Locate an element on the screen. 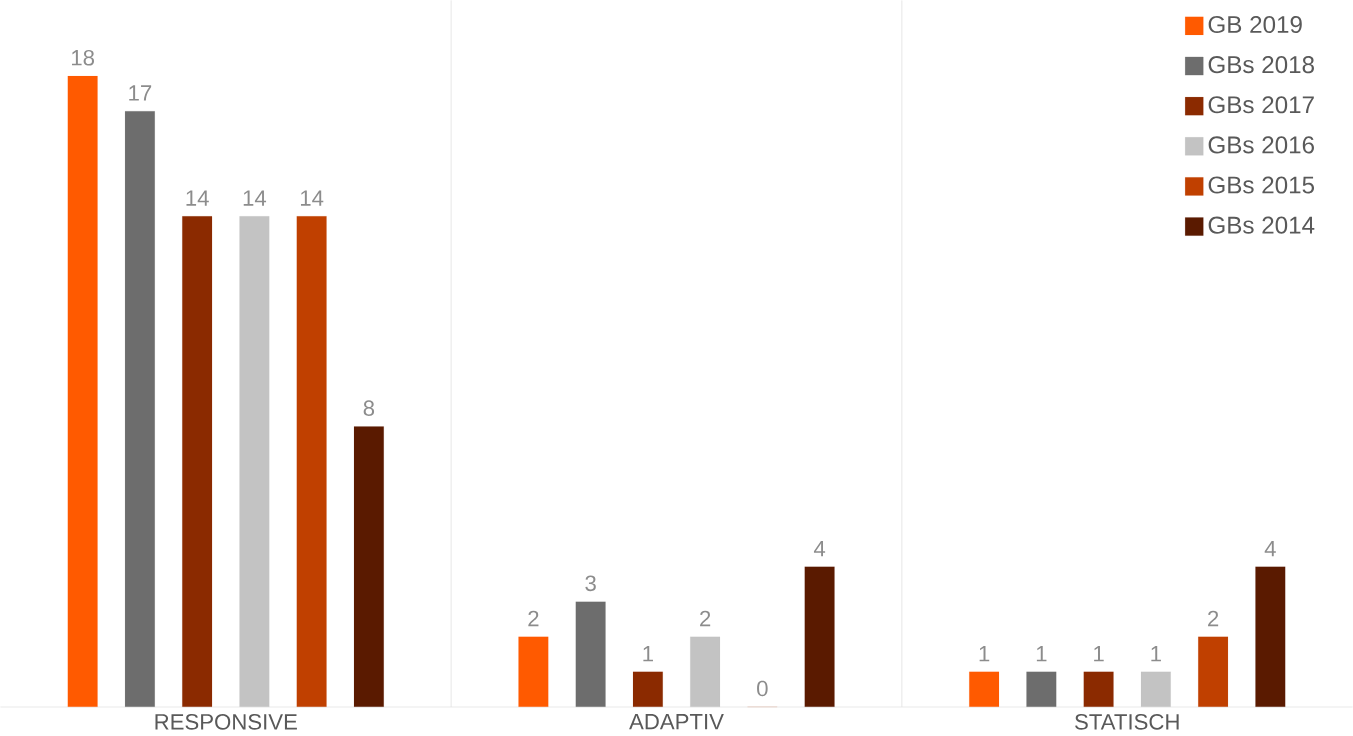 This screenshot has height=736, width=1353. legend-label: GBs 2016 is located at coordinates (1261, 145).